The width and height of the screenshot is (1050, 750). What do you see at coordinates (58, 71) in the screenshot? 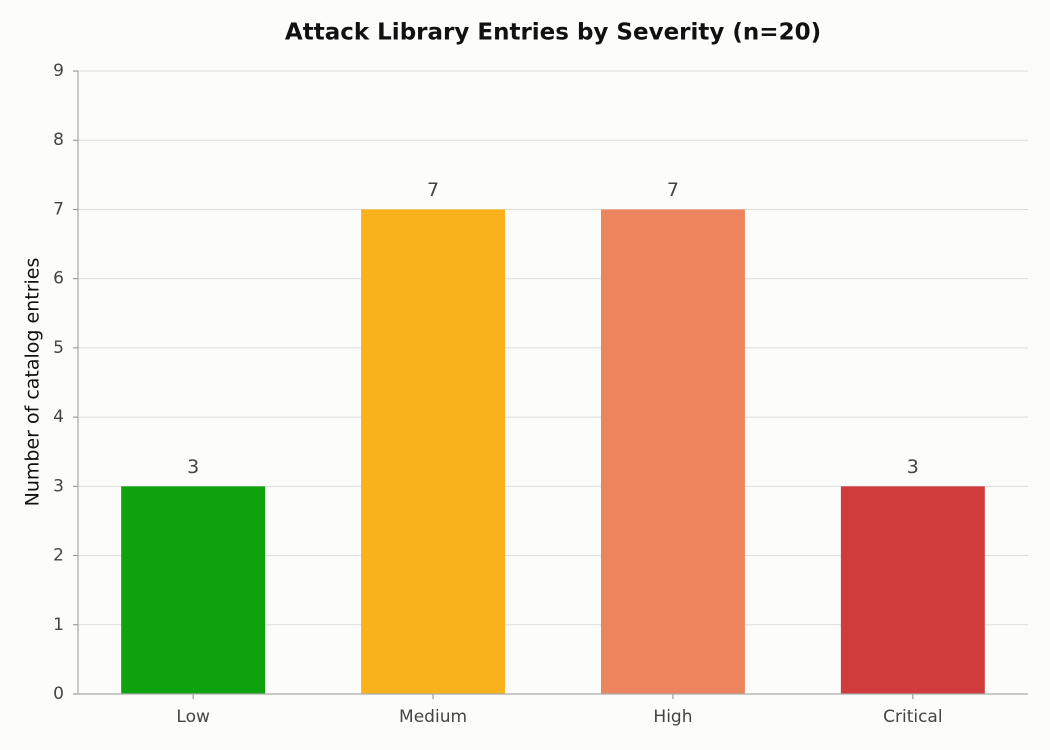
I see `y-tick-label: 9` at bounding box center [58, 71].